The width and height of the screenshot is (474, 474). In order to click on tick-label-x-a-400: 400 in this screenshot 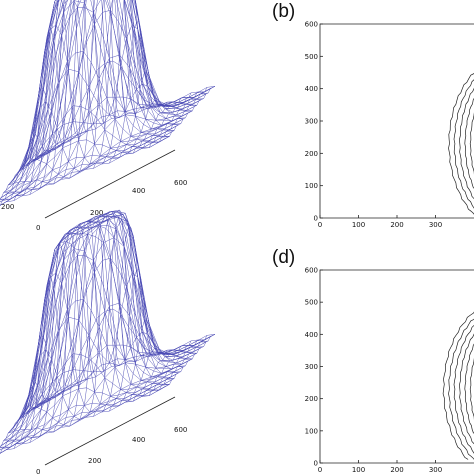, I will do `click(138, 191)`.